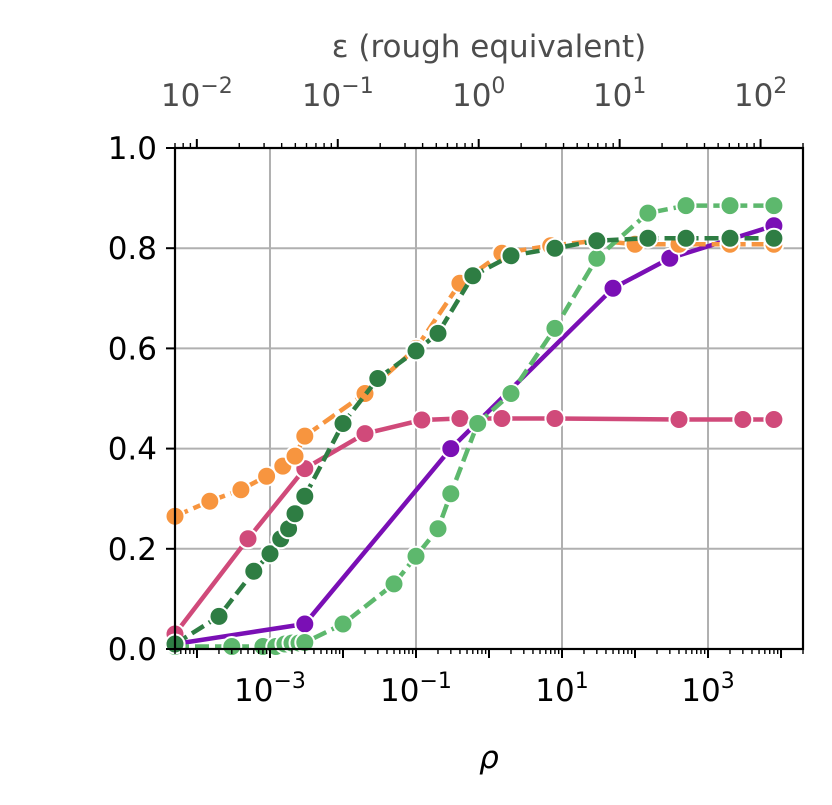 This screenshot has width=832, height=805. Describe the element at coordinates (707, 689) in the screenshot. I see `x-tick-label-3: 10³` at that location.